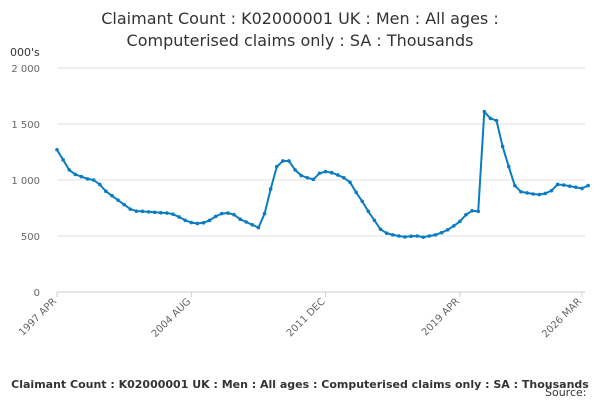 Image resolution: width=600 pixels, height=400 pixels. What do you see at coordinates (566, 392) in the screenshot?
I see `source: Source:` at bounding box center [566, 392].